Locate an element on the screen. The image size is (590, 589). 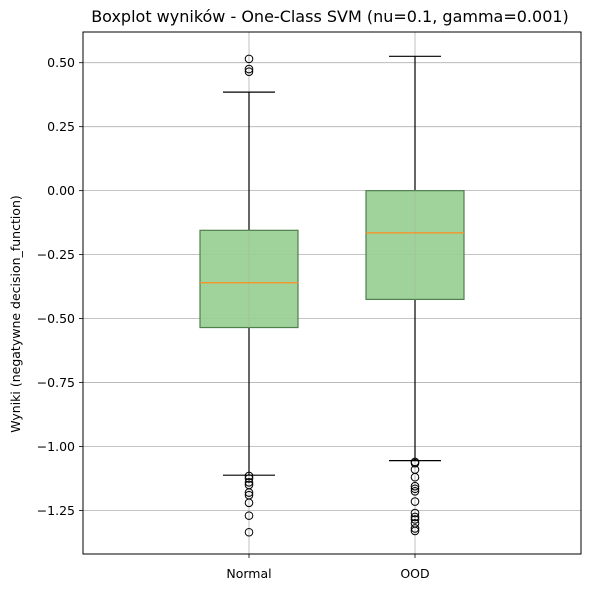
y-tick-label: −0.25 is located at coordinates (56, 254).